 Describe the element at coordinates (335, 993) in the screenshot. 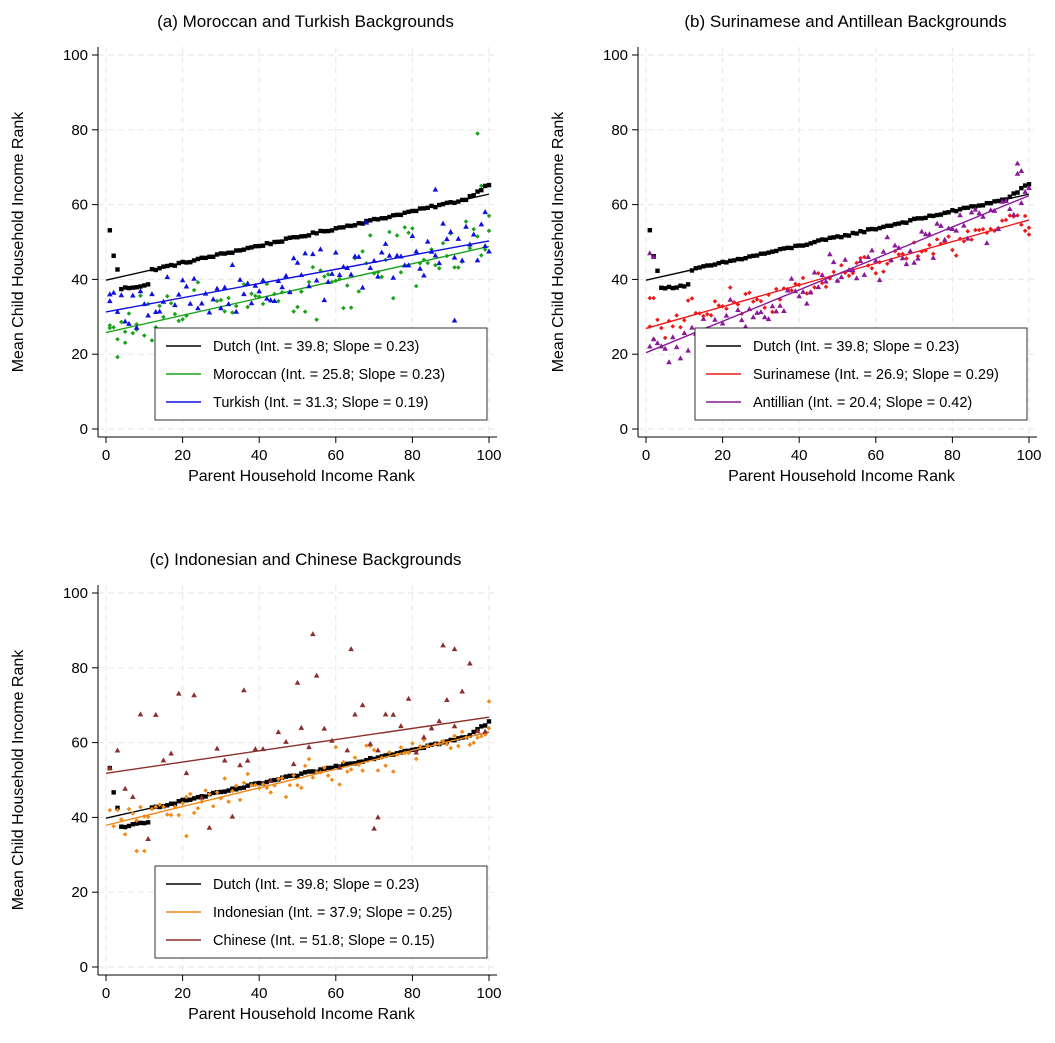

I see `x-tick-label: 60` at that location.